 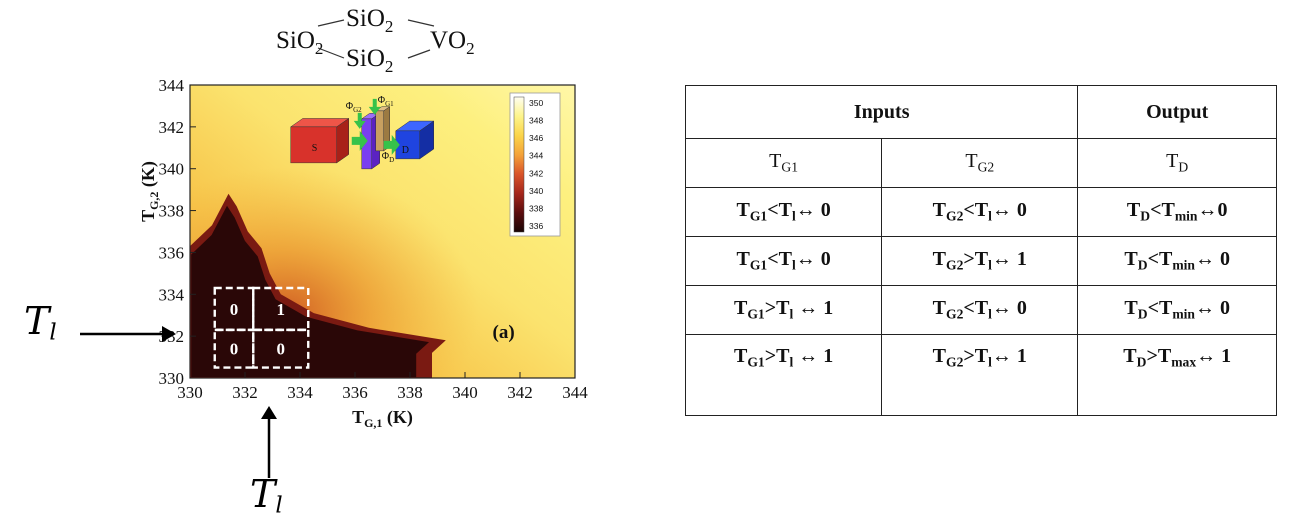 I want to click on table-cell: TD<Tmin↔0, so click(x=1177, y=212).